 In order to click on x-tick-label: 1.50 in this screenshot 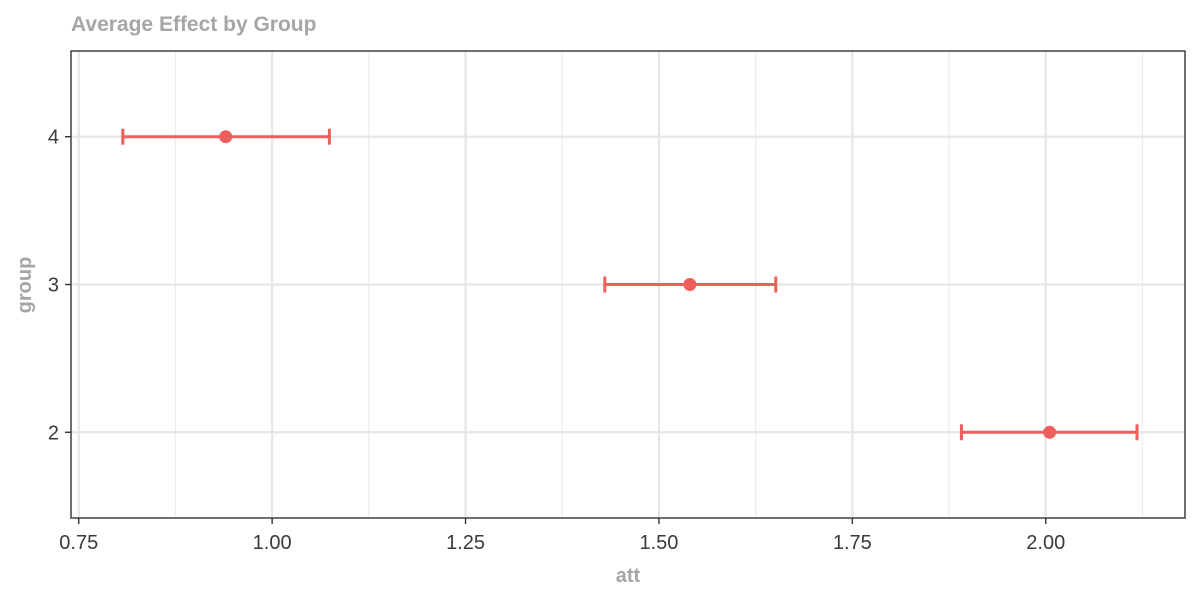, I will do `click(658, 543)`.